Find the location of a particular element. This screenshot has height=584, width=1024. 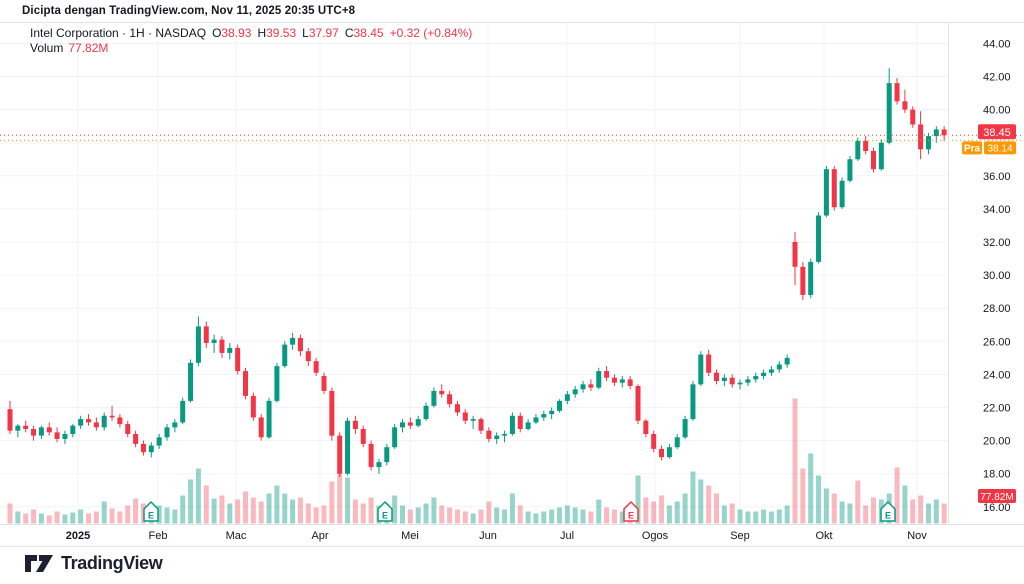

tradingview-logo: TradingView is located at coordinates (93, 563).